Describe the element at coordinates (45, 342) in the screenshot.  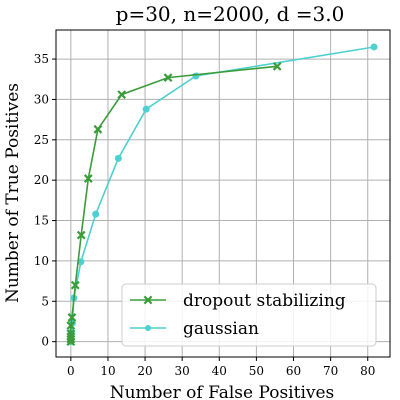
I see `y-tick-label: 0` at that location.